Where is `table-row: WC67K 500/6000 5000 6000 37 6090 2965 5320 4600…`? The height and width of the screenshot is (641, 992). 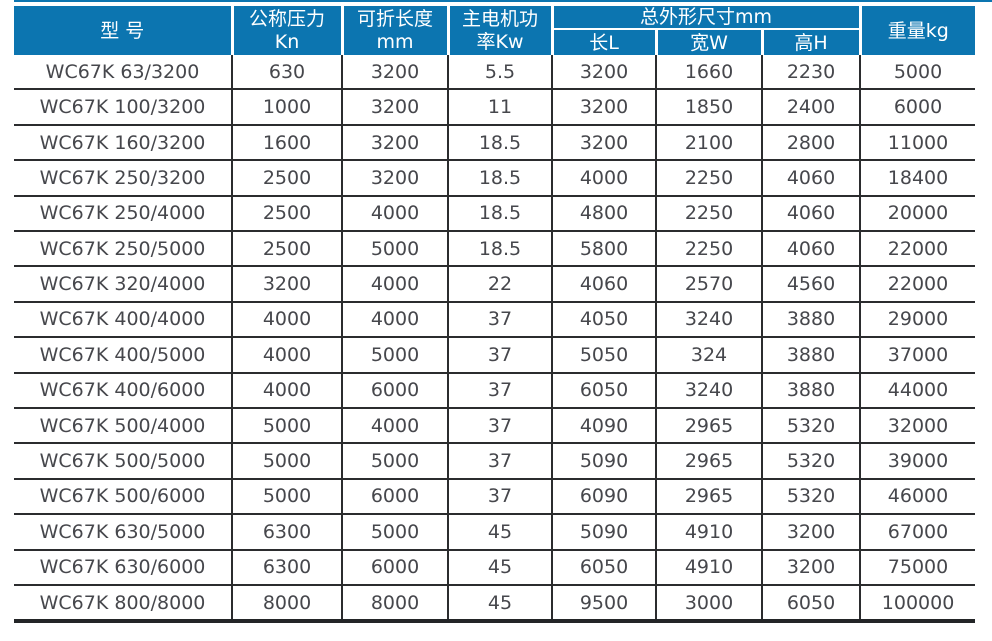
table-row: WC67K 500/6000 5000 6000 37 6090 2965 5320 4600… is located at coordinates (495, 497).